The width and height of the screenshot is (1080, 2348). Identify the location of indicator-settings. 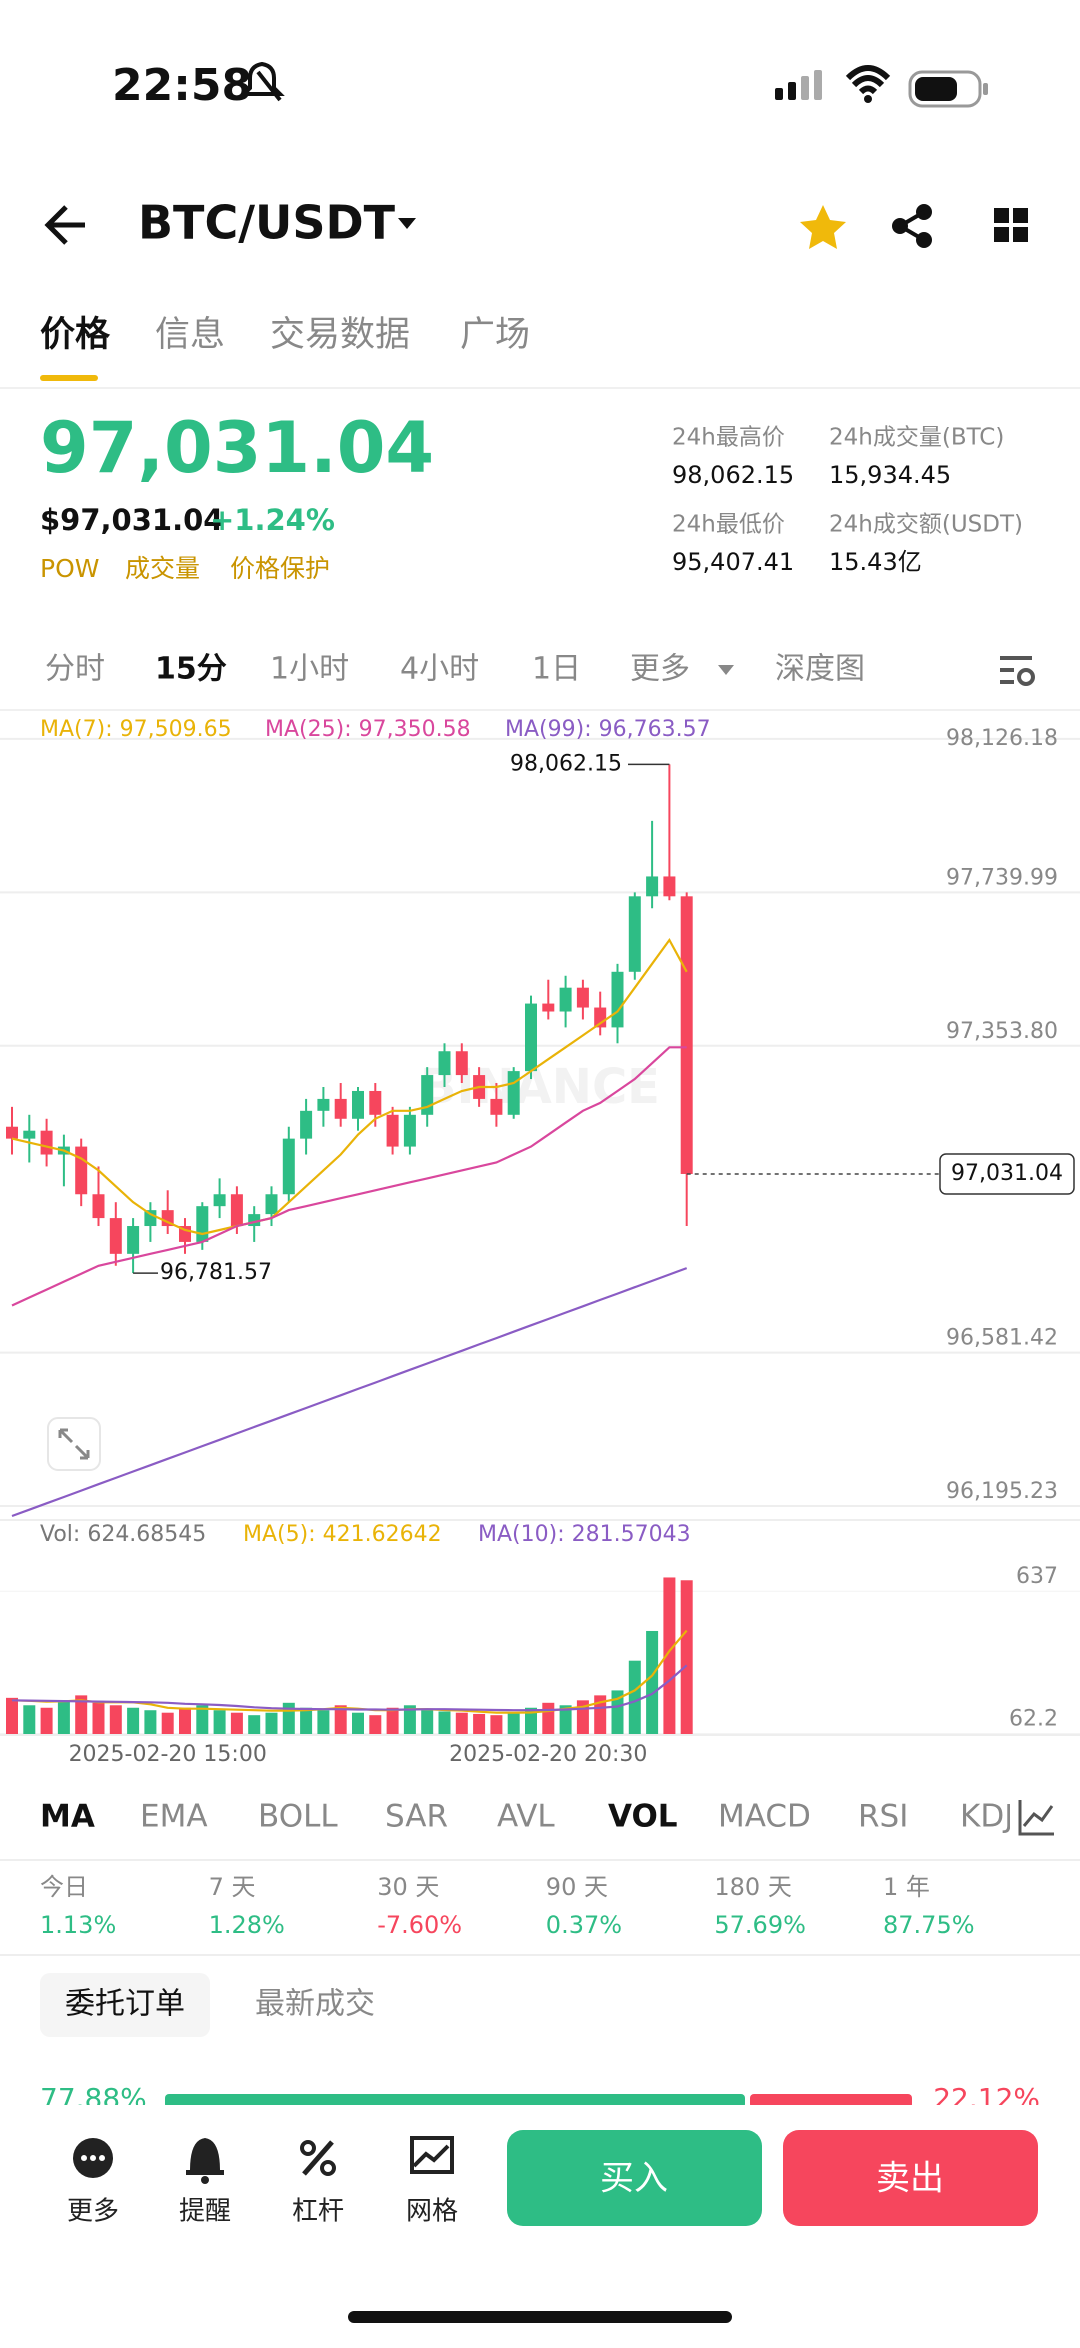
(1036, 1818).